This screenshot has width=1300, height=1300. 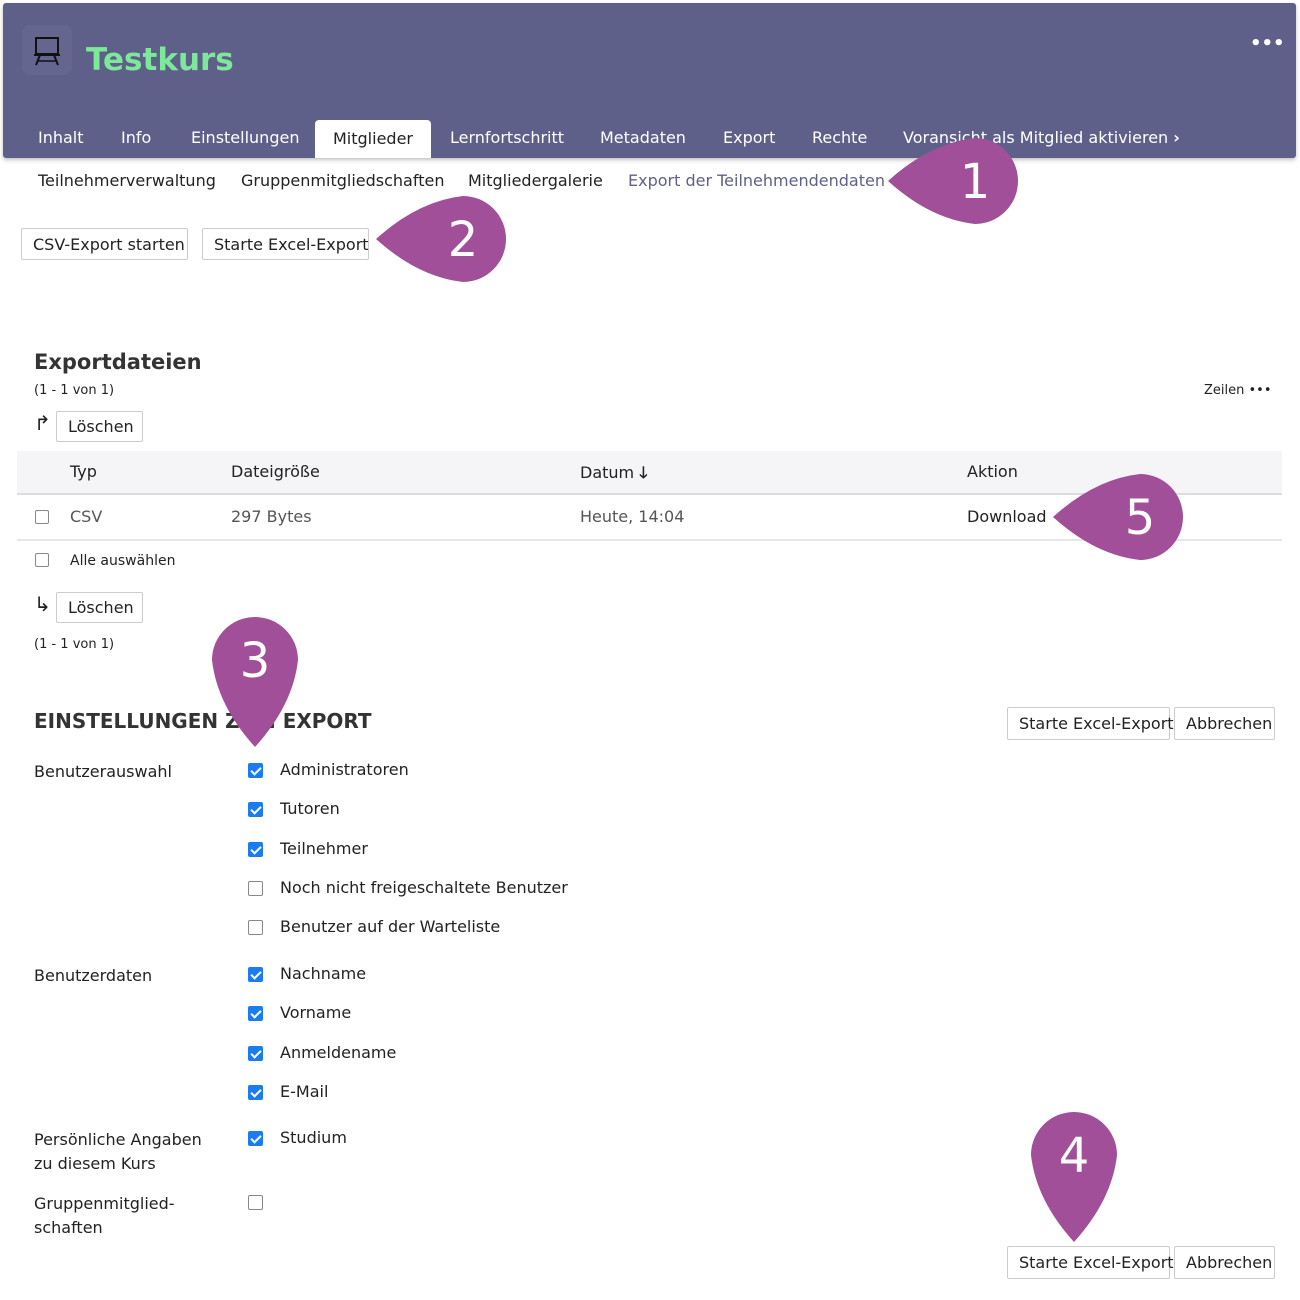 I want to click on column-typ: Typ, so click(x=83, y=471).